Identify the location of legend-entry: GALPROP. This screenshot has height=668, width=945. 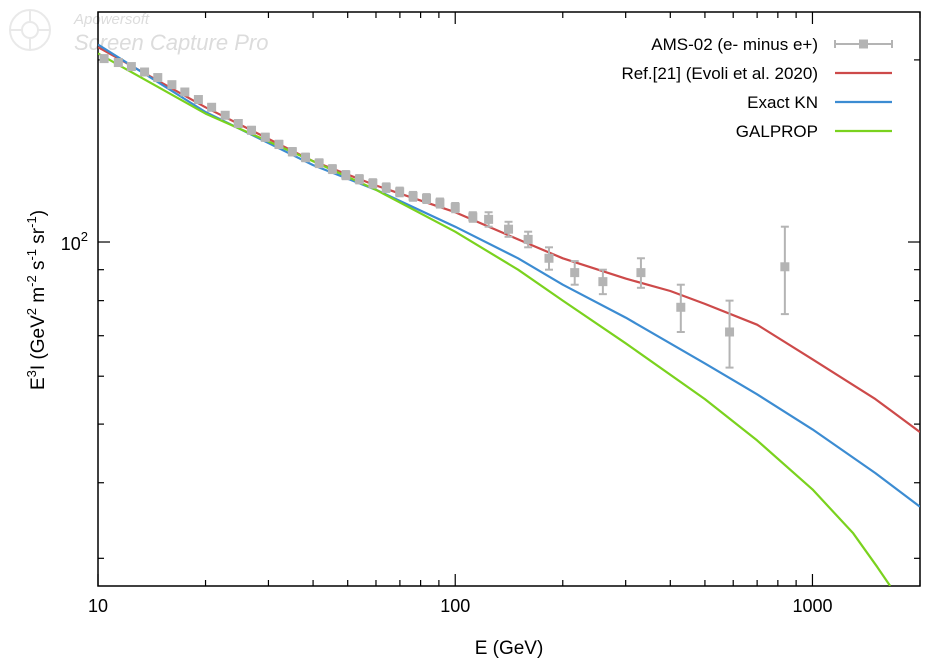
(814, 131).